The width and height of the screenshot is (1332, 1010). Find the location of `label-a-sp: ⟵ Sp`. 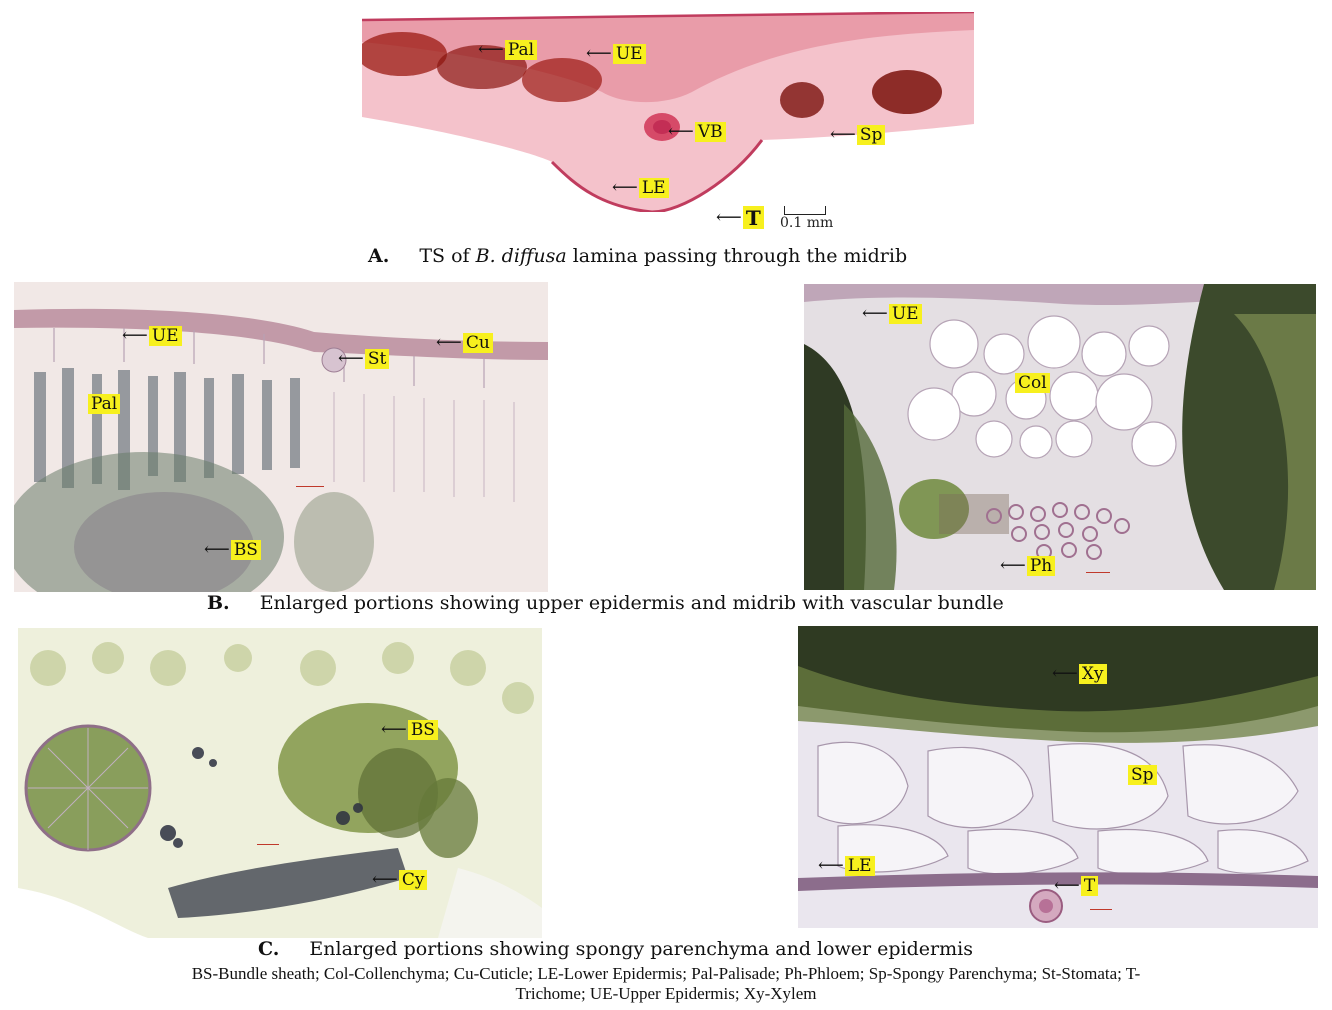

label-a-sp: ⟵ Sp is located at coordinates (858, 134).